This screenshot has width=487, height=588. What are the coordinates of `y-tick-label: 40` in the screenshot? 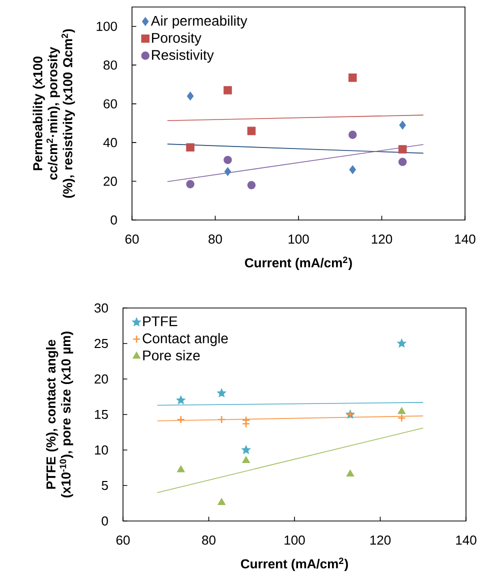 It's located at (110, 143).